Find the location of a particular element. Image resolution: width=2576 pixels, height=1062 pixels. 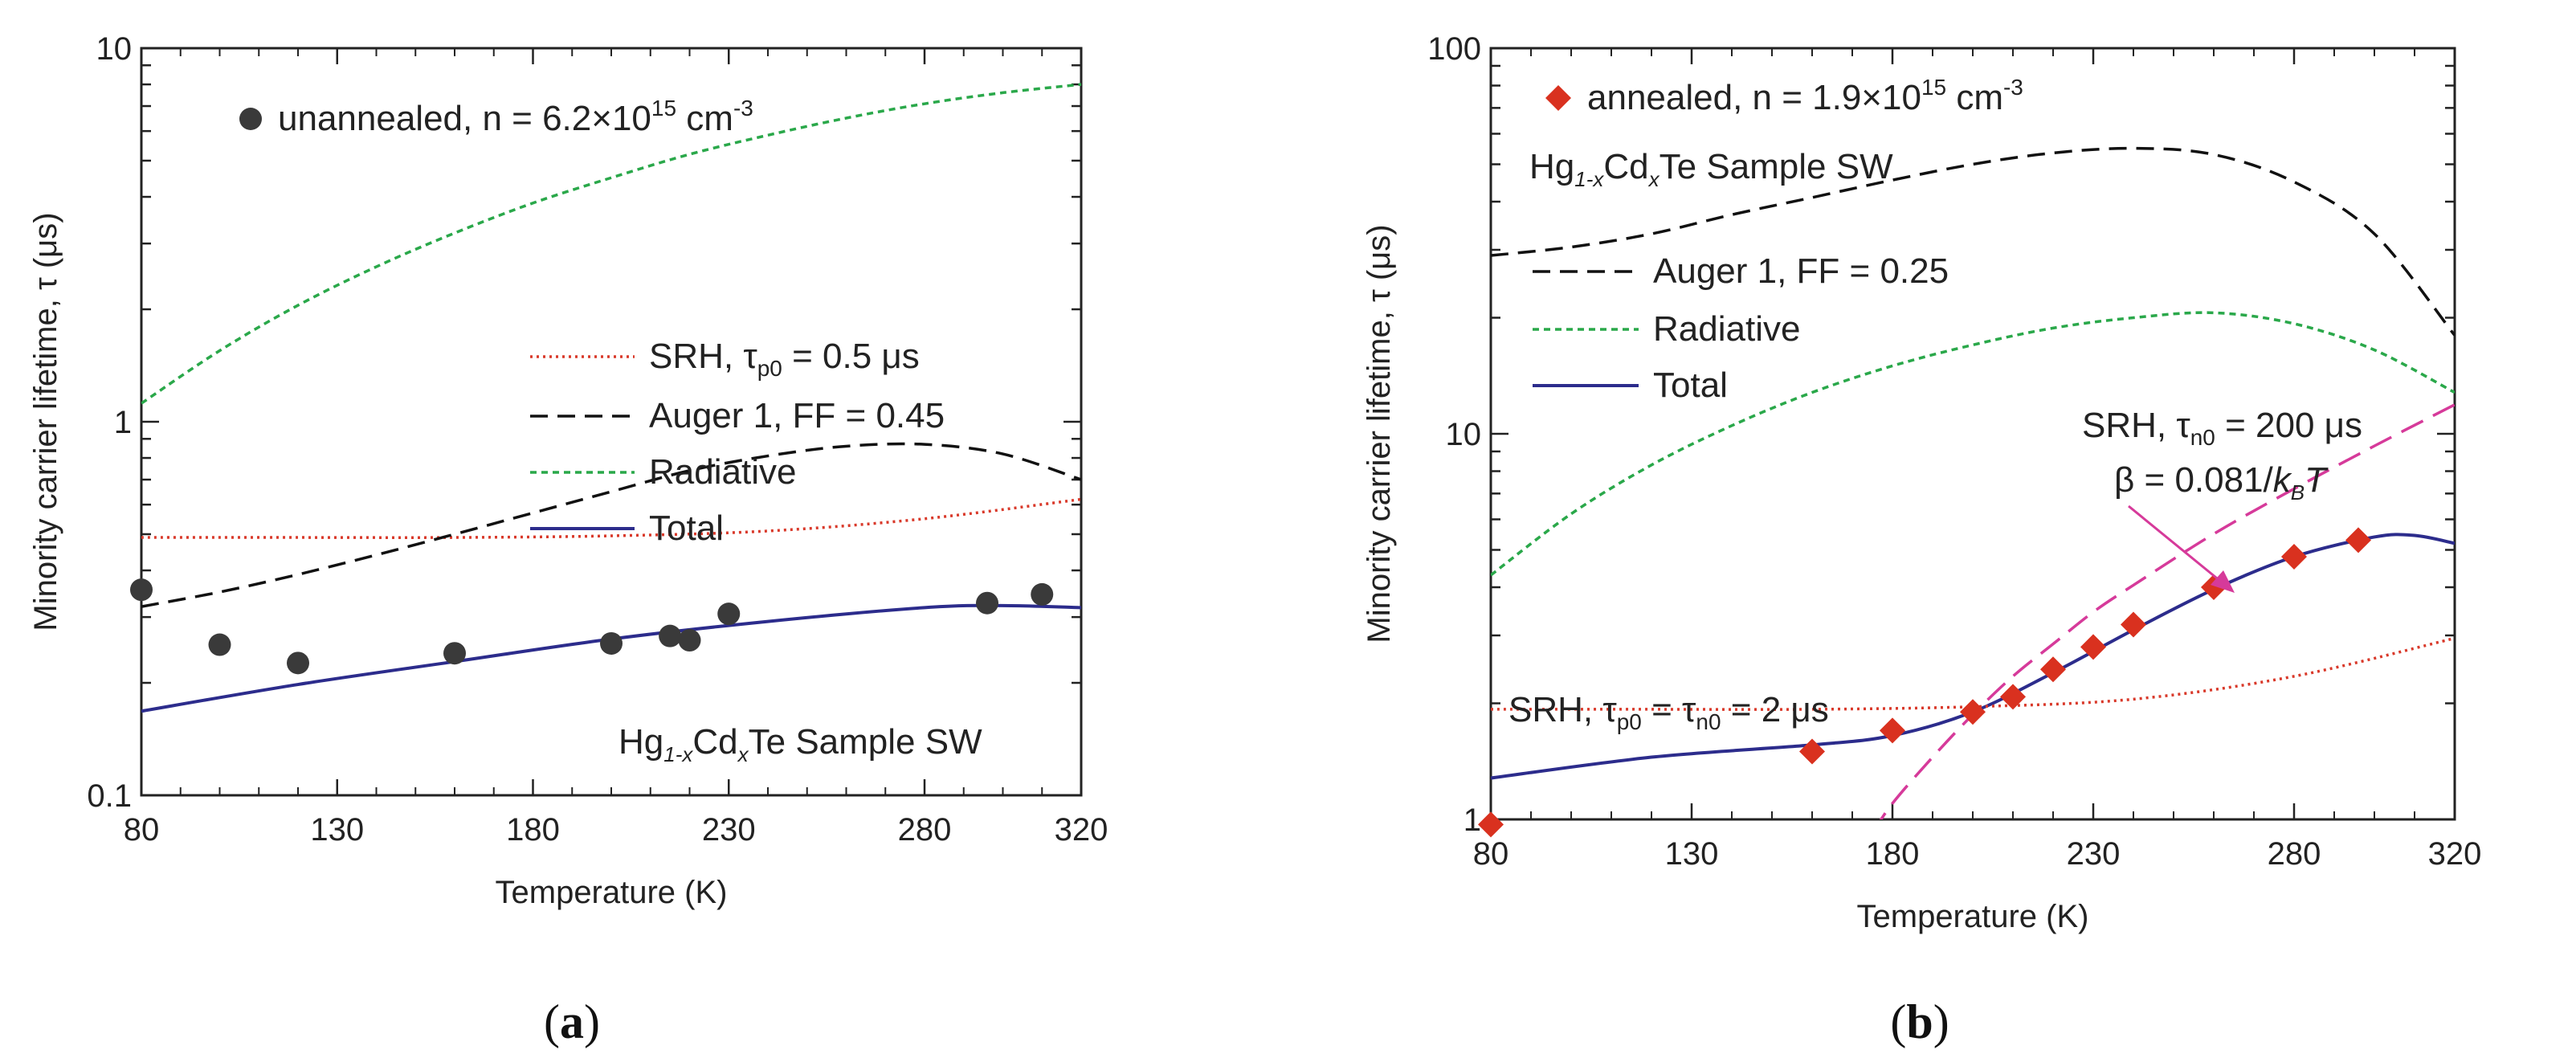

series-line-srh-tau-n0 is located at coordinates (2167, 611).